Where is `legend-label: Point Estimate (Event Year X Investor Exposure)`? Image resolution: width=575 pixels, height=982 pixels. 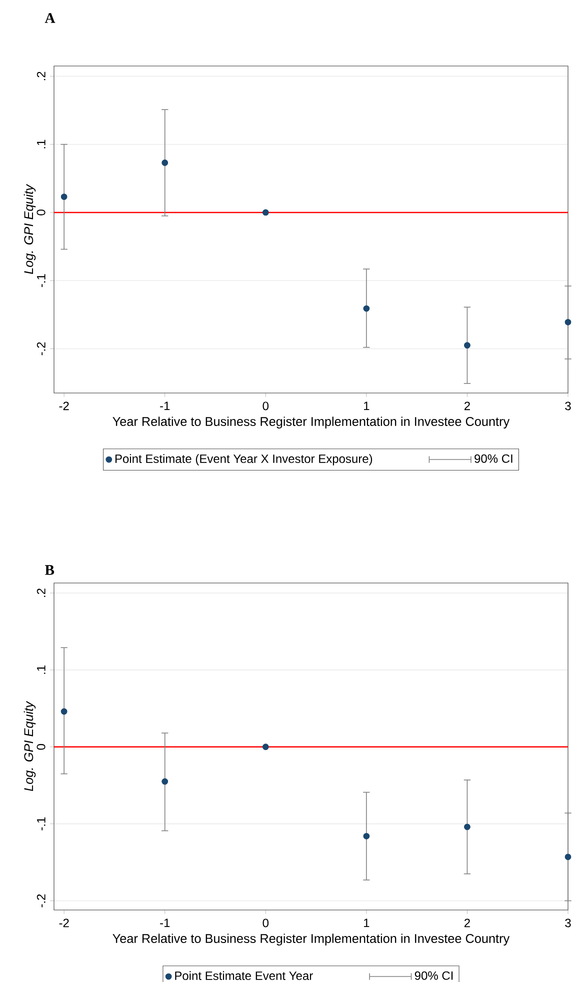 legend-label: Point Estimate (Event Year X Investor Exposure) is located at coordinates (243, 460).